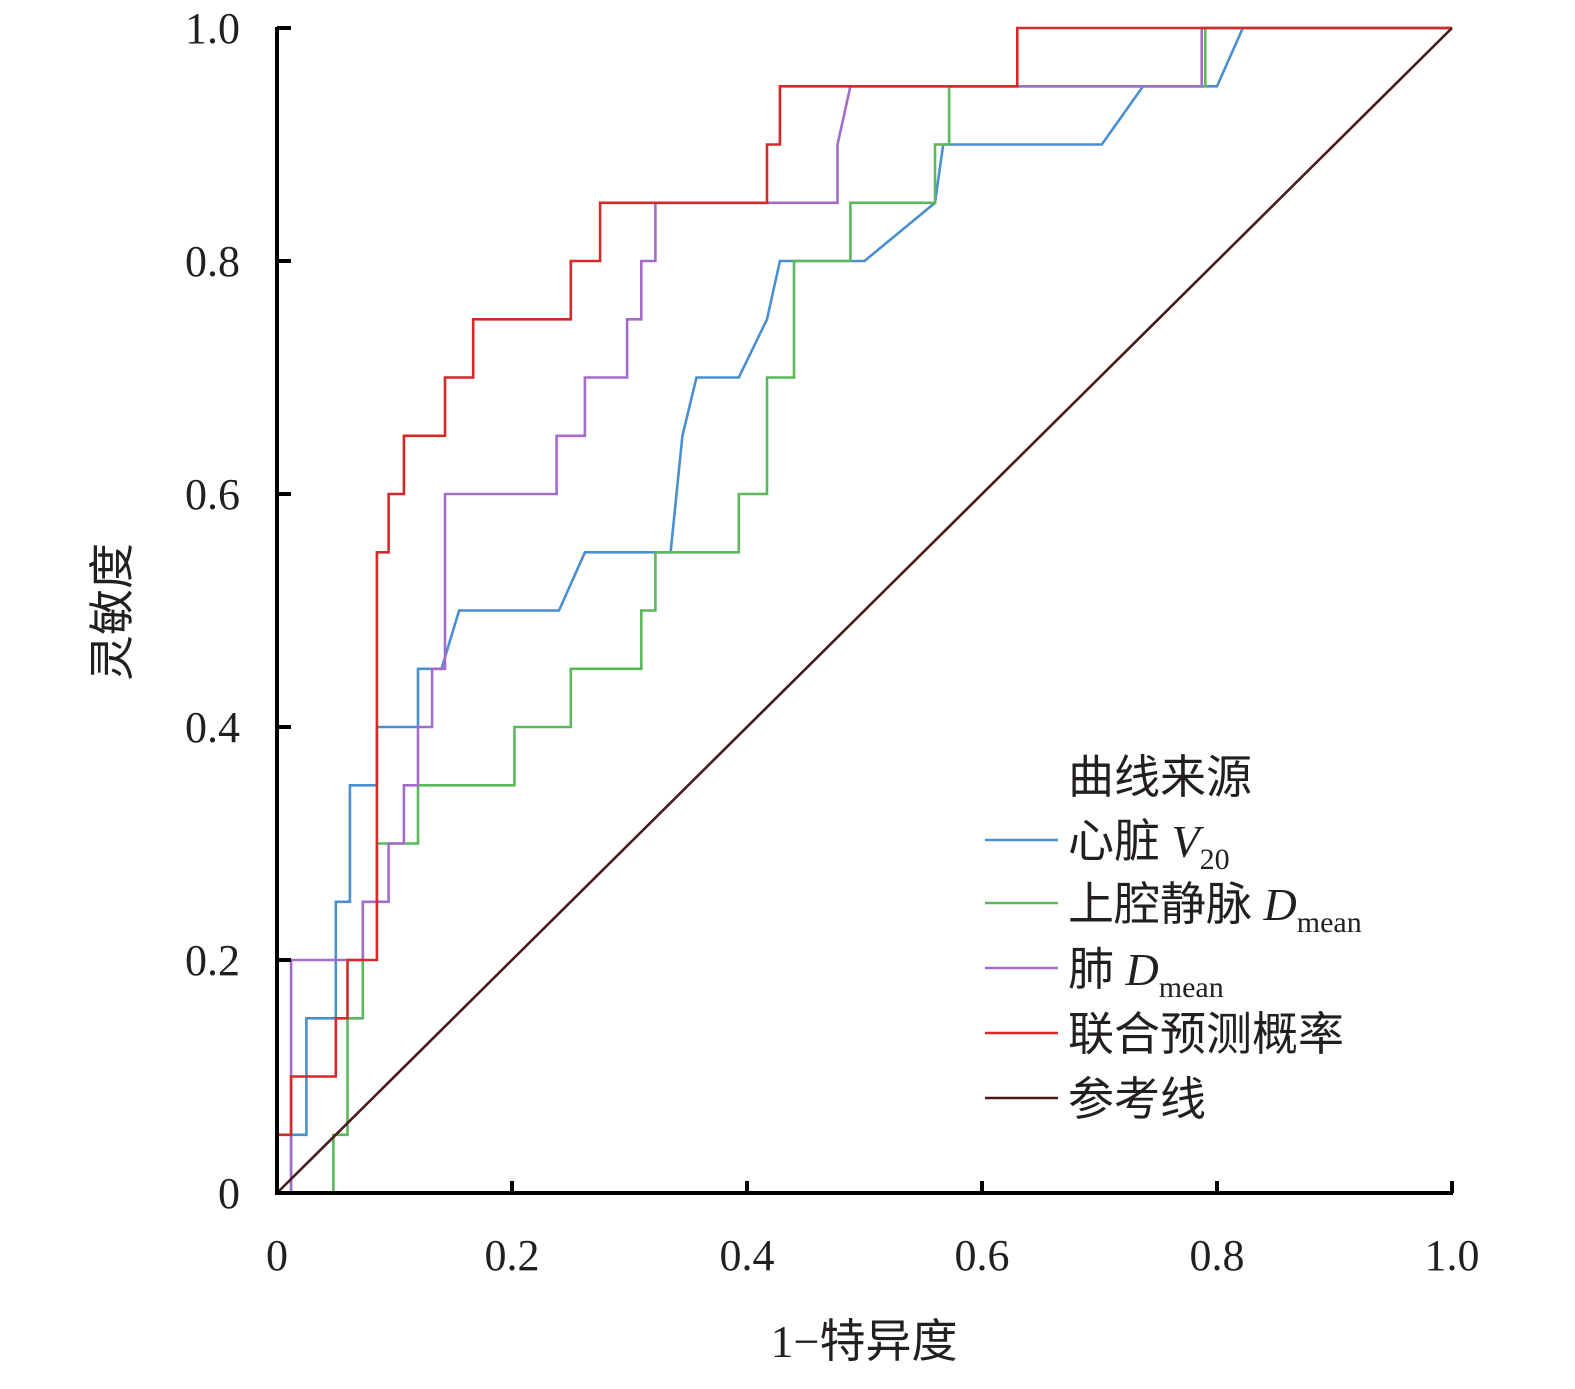 This screenshot has width=1575, height=1389. I want to click on y-tick-label: 1.0, so click(212, 28).